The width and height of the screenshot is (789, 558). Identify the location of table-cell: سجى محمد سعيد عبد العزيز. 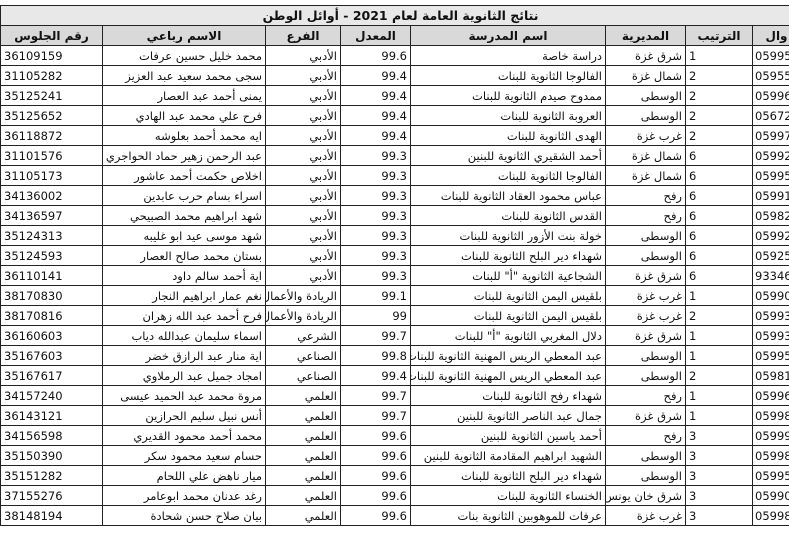
(184, 75).